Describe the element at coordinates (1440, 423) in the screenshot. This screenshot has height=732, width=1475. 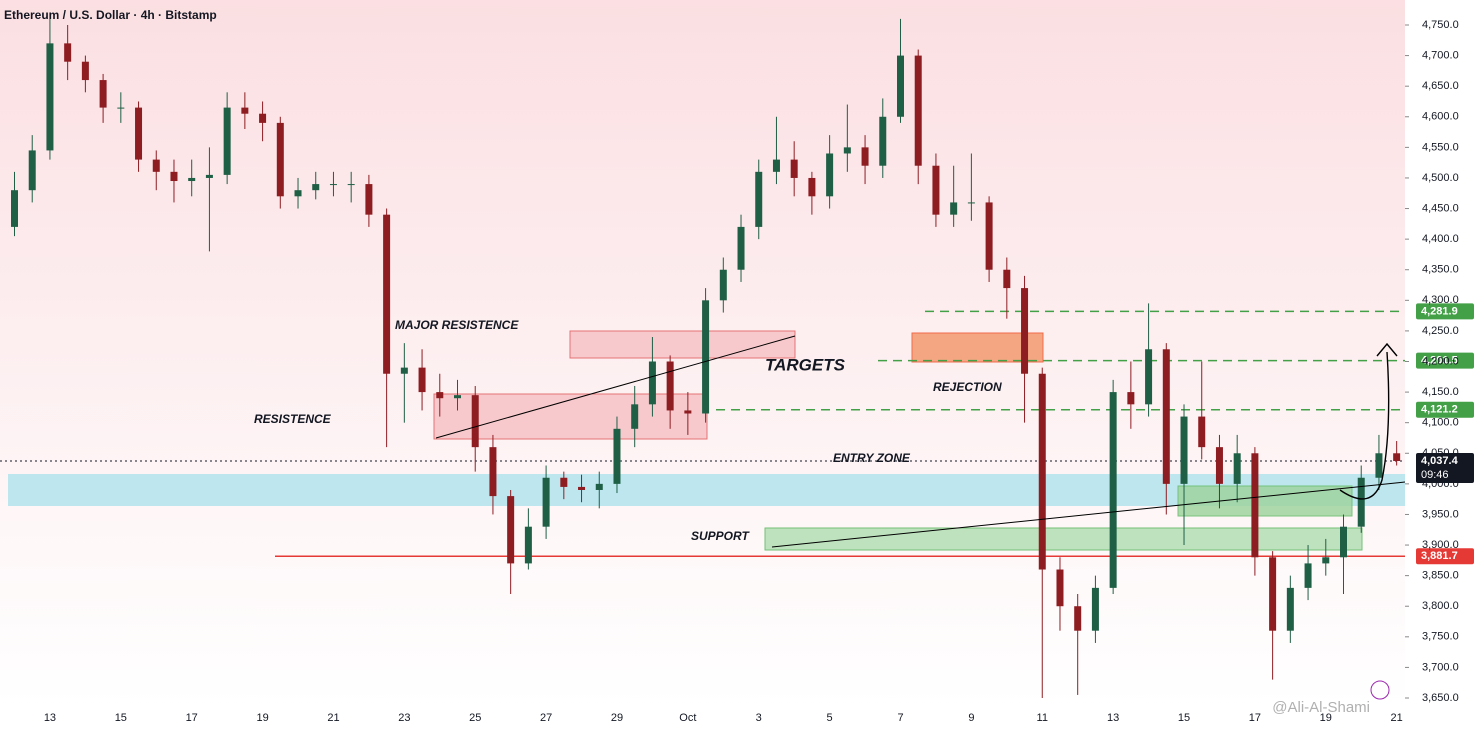
I see `y-tick-label: 4,100.0` at that location.